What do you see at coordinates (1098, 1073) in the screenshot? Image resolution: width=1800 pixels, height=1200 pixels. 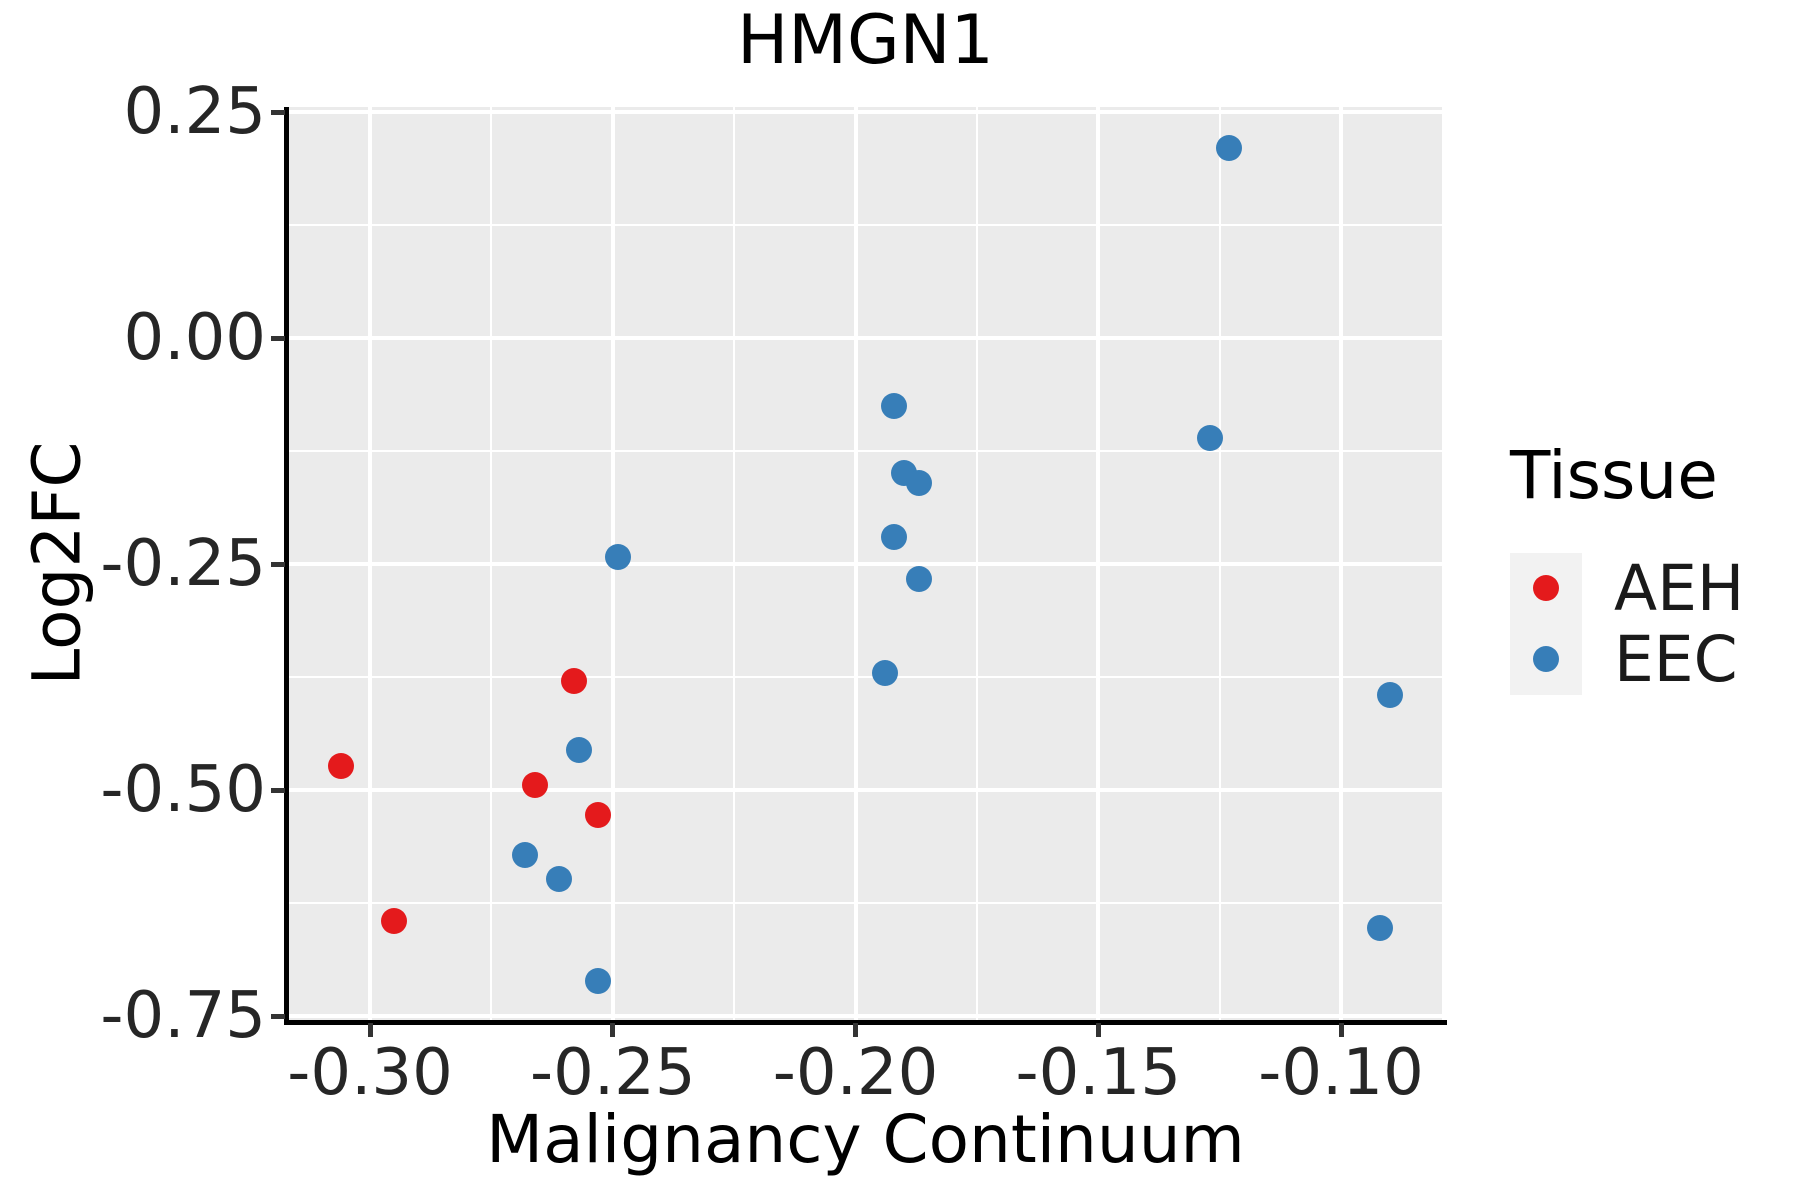 I see `x-tick-label: -0.15` at bounding box center [1098, 1073].